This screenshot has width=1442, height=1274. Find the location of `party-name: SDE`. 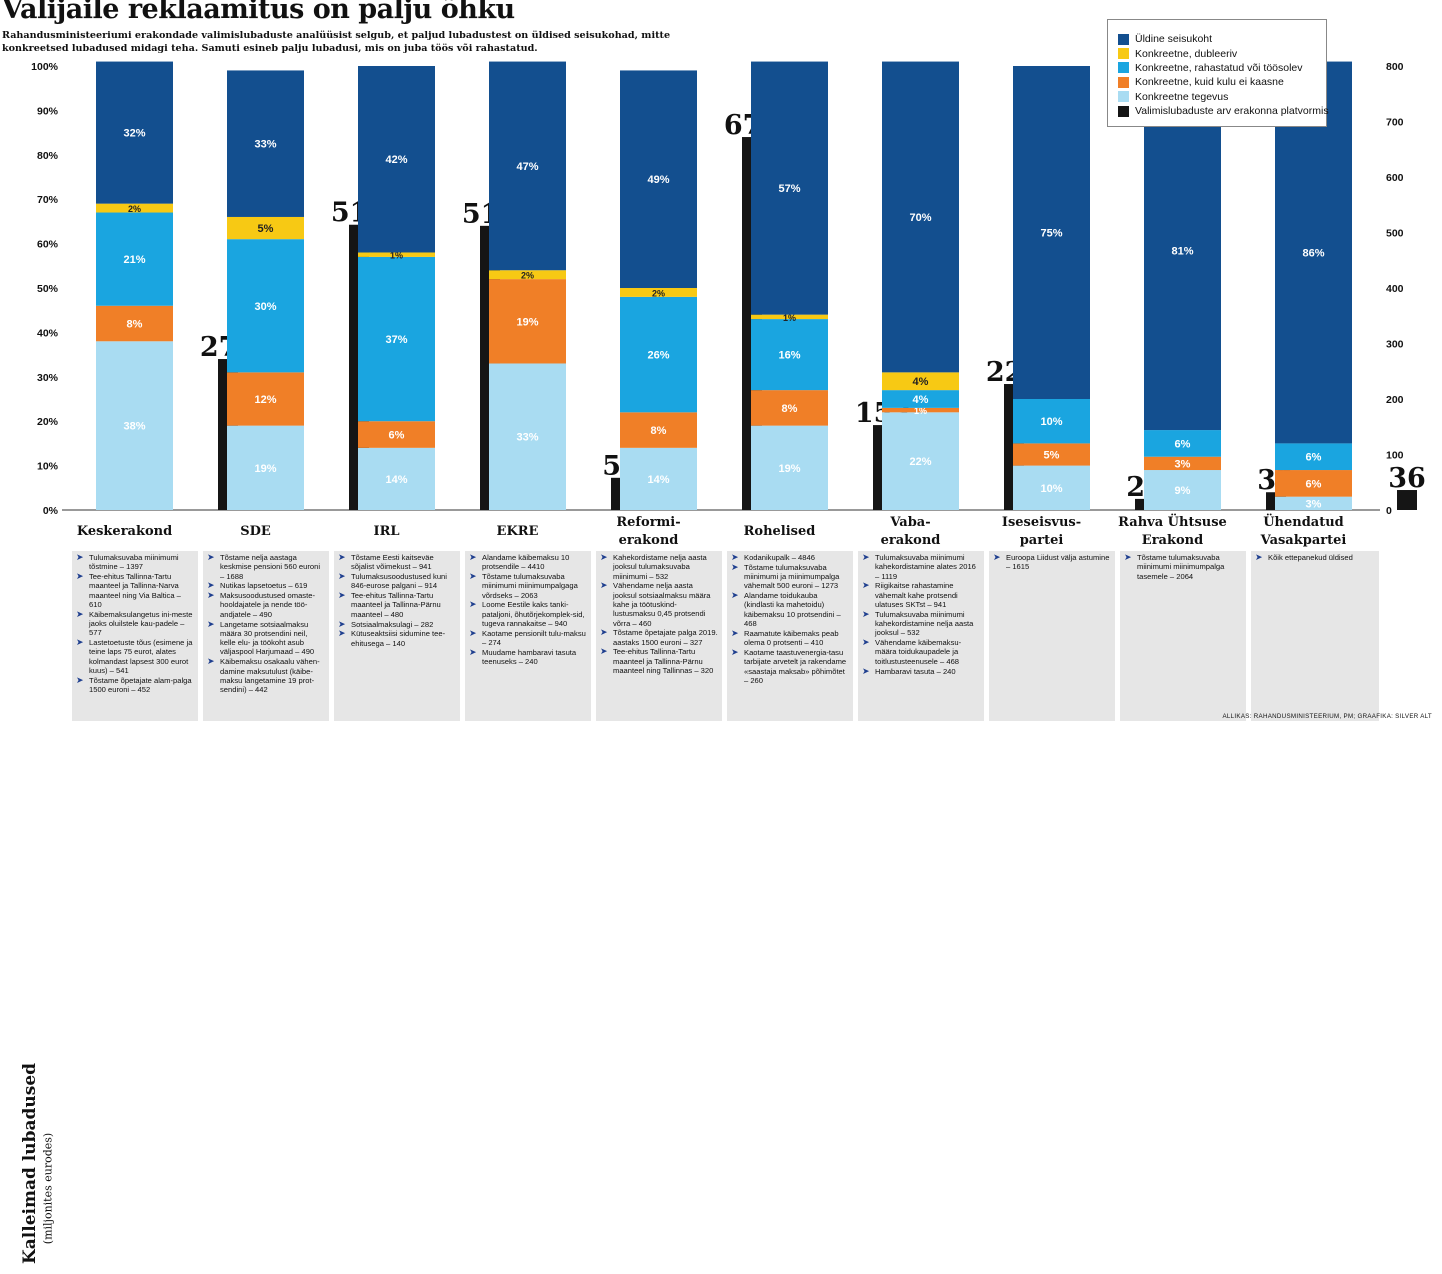

party-name: SDE is located at coordinates (255, 531).